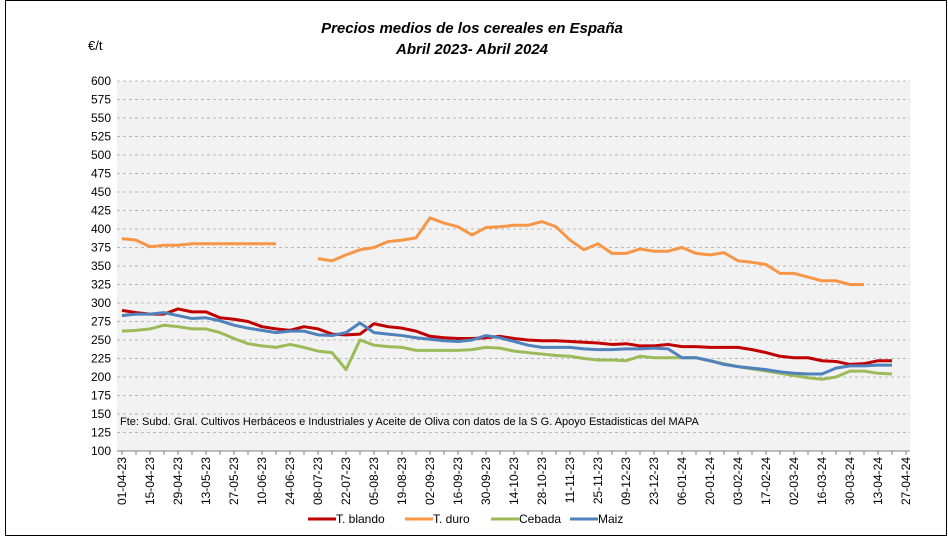  Describe the element at coordinates (458, 481) in the screenshot. I see `x-tick-label: 16-09-23` at that location.